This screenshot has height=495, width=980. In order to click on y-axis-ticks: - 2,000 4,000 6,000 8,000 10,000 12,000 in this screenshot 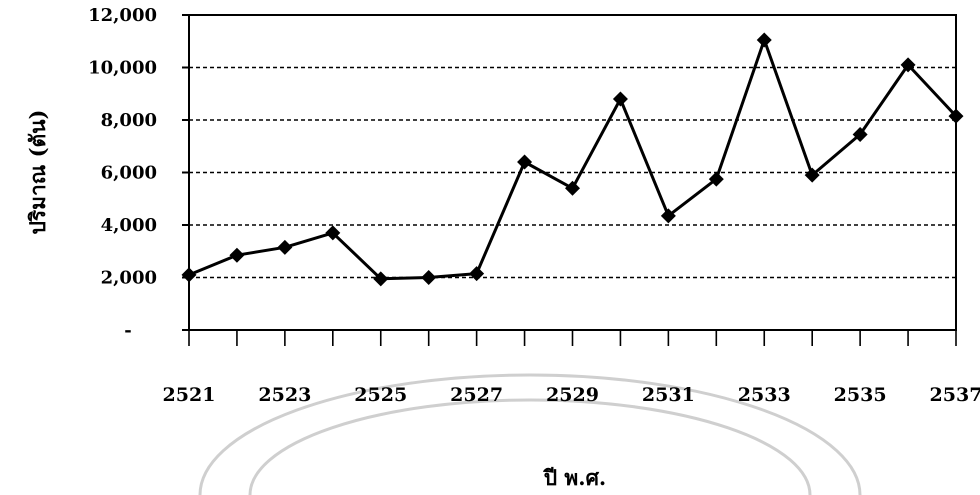, I will do `click(138, 173)`.